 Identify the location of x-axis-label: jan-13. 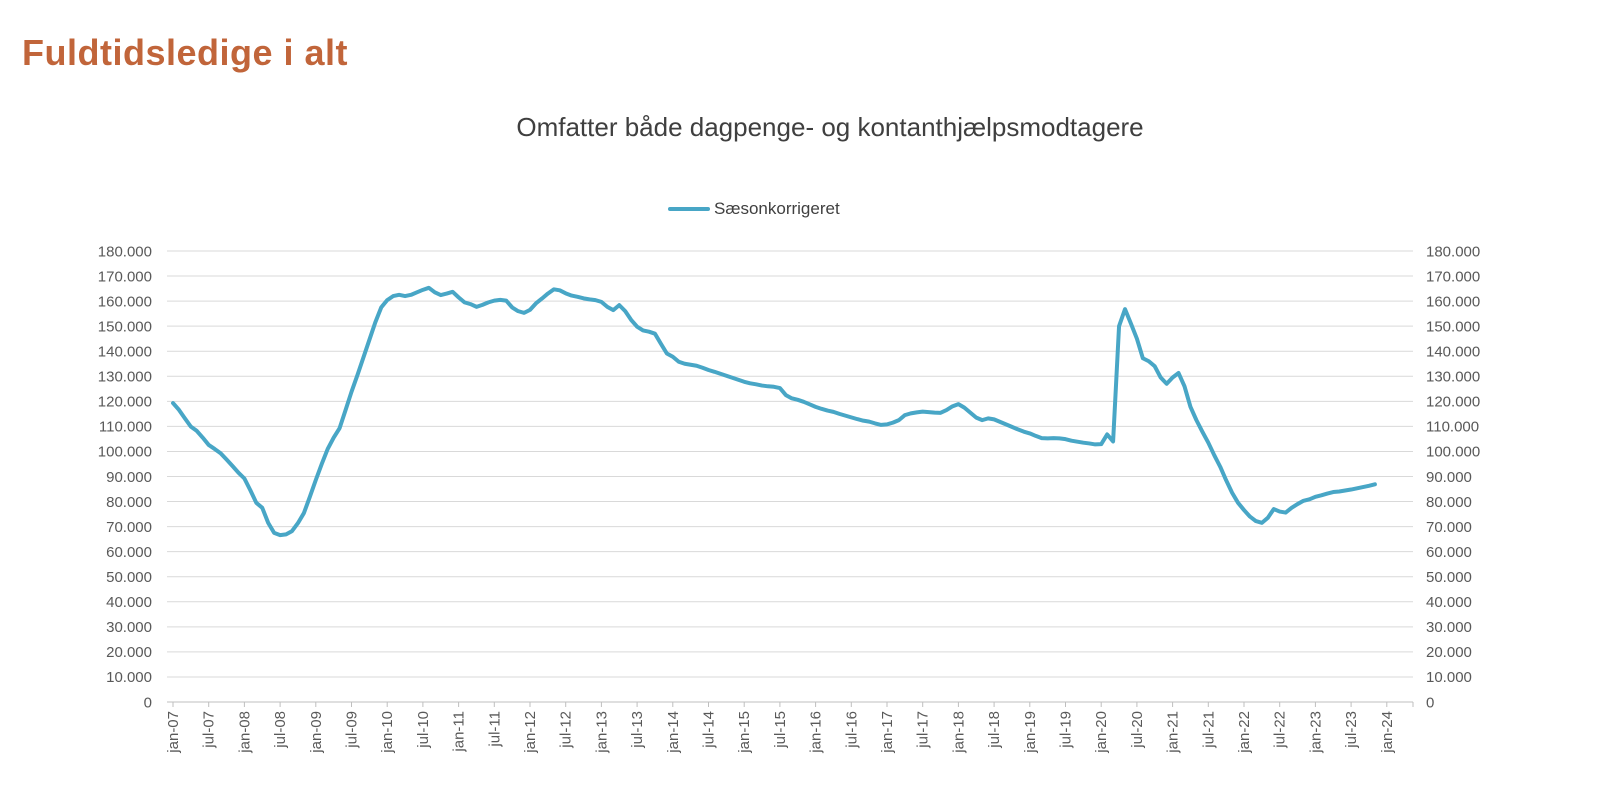
(601, 732).